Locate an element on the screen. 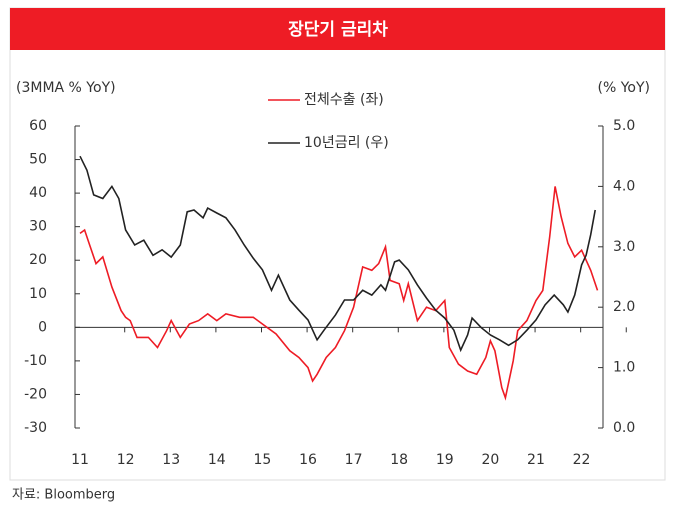 This screenshot has width=678, height=513. y2-tick-label: 4.0 is located at coordinates (624, 186).